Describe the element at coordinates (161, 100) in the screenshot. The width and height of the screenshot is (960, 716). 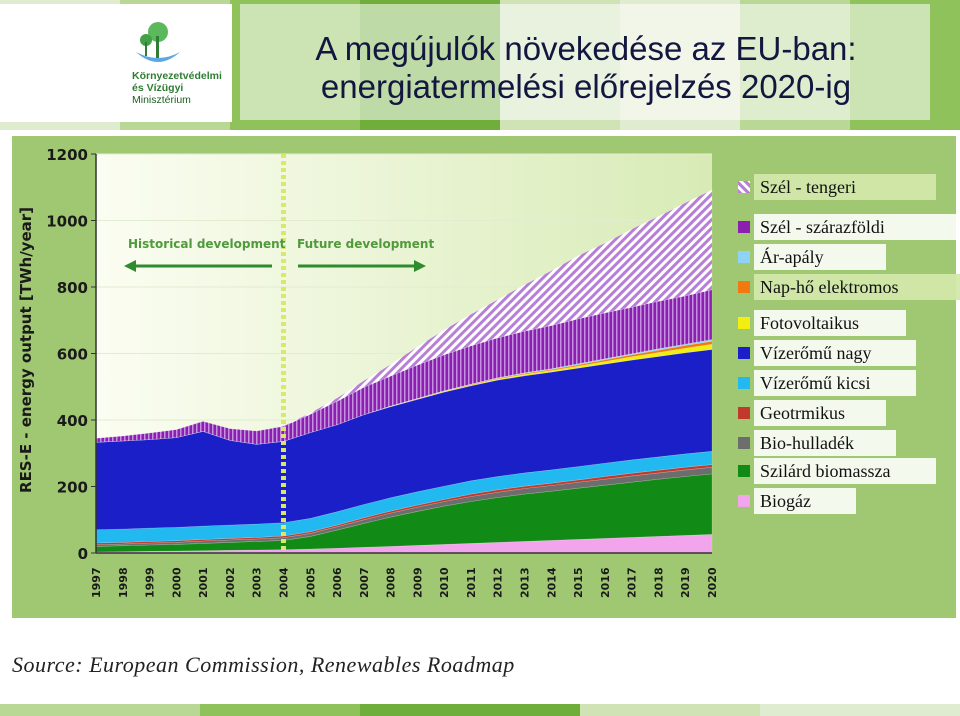
I see `ministry-name-line3: Minisztérium` at that location.